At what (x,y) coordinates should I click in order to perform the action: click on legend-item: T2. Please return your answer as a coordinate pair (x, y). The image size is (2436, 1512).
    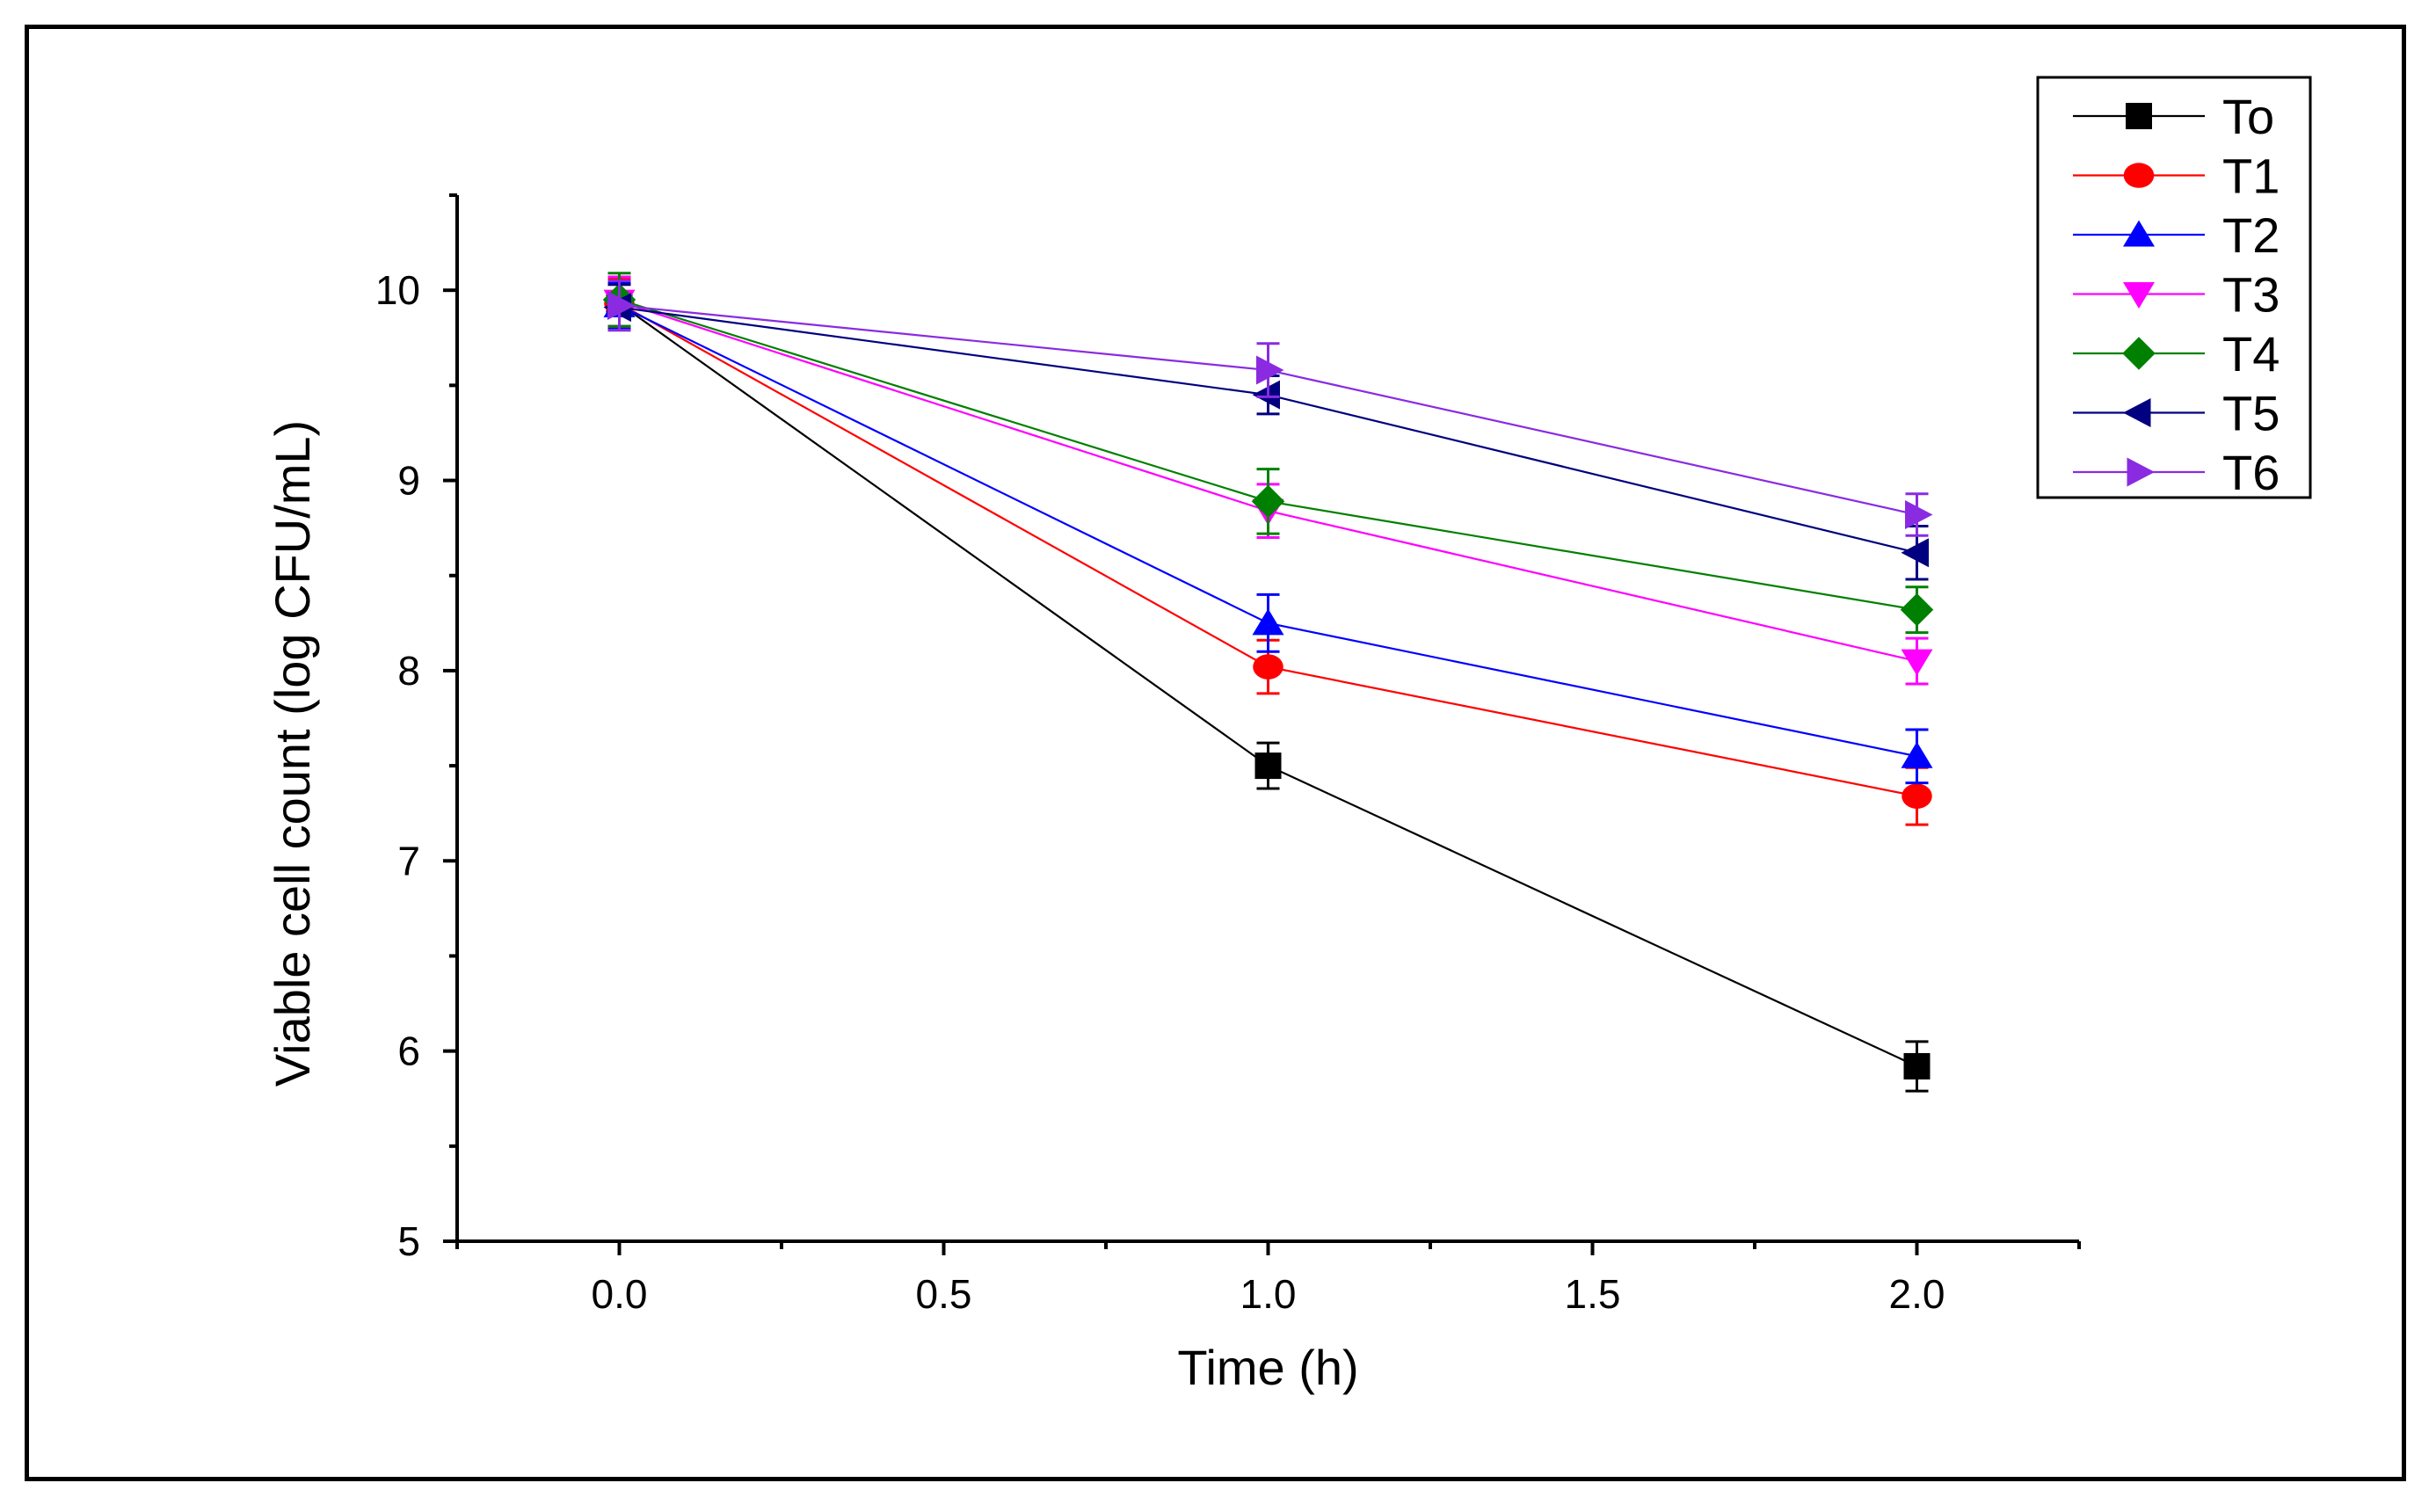
    Looking at the image, I should click on (2176, 235).